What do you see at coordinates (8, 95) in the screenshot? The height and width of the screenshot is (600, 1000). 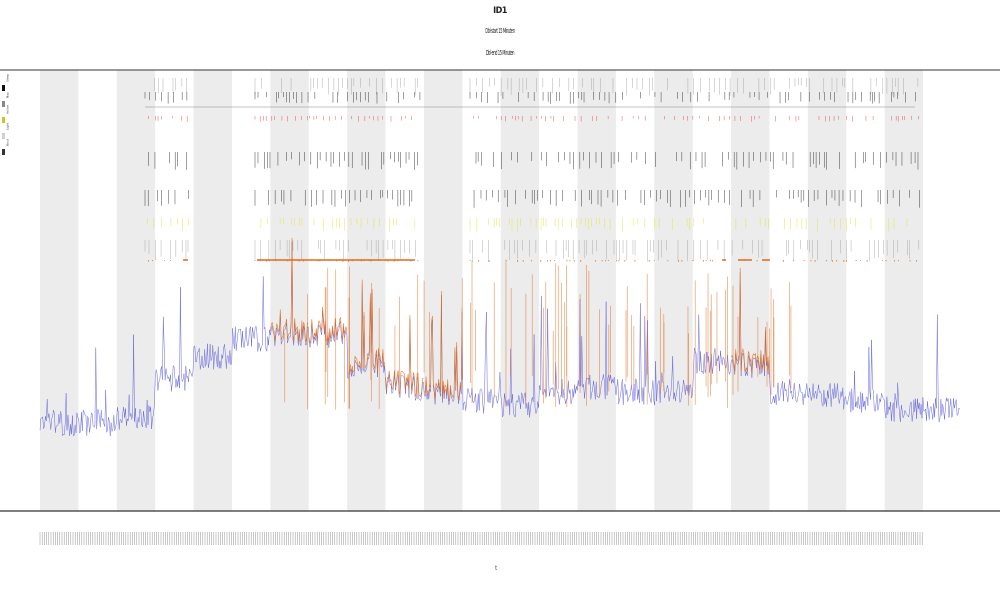 I see `legend-label-nap: Nap` at bounding box center [8, 95].